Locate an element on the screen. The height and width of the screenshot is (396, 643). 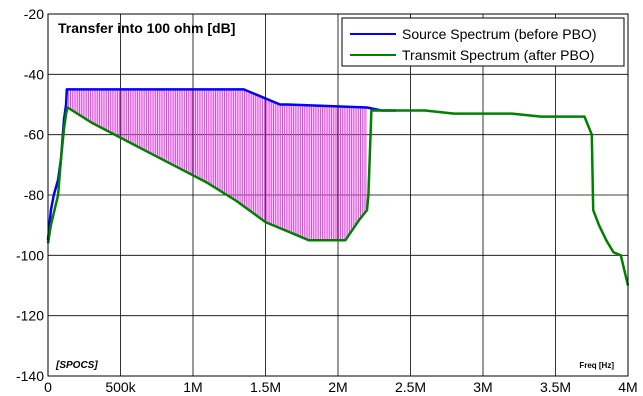
x-tick-label: 0 is located at coordinates (48, 387).